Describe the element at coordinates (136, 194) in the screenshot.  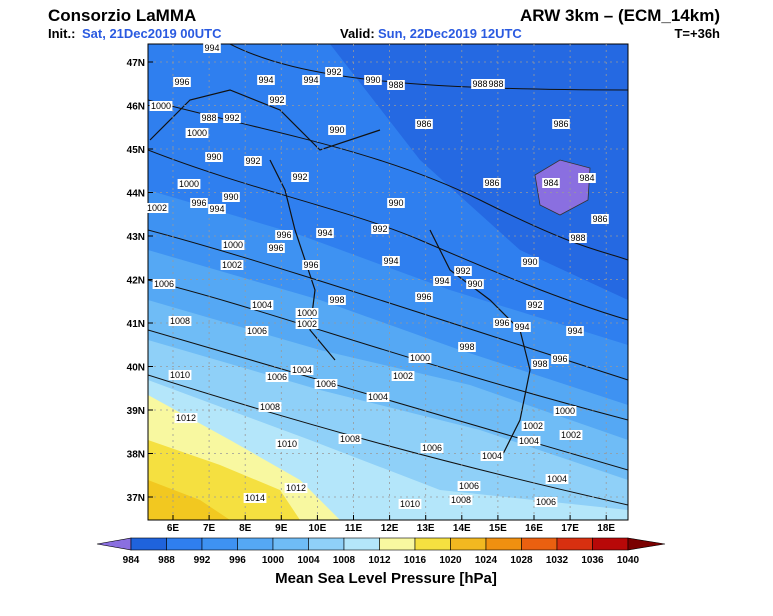
I see `lat-label: 44N` at that location.